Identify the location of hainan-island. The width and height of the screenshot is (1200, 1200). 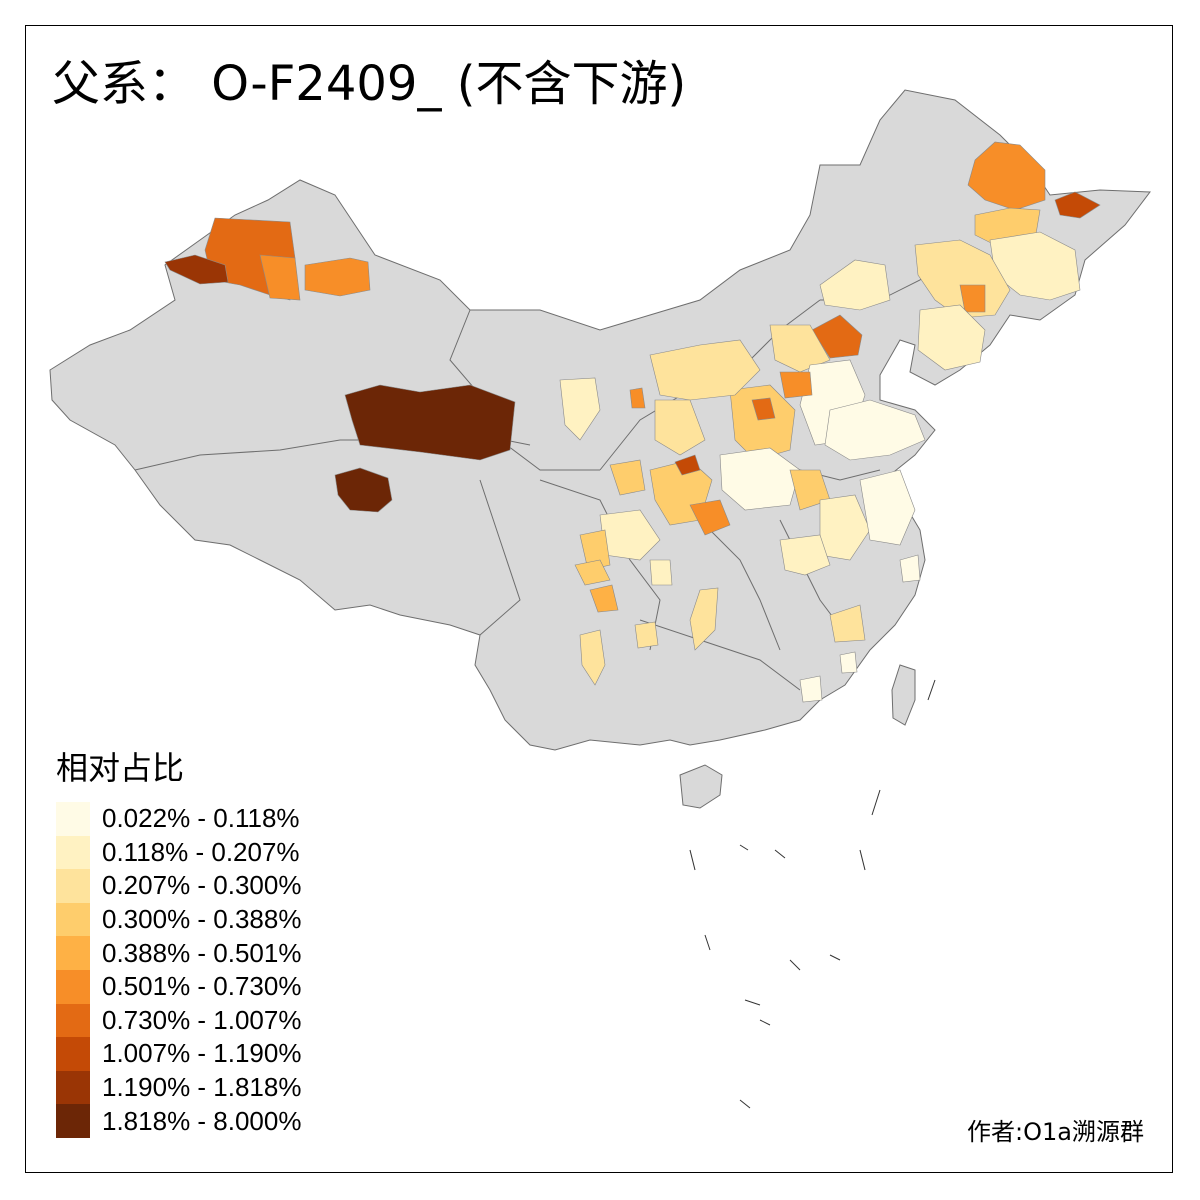
(701, 786).